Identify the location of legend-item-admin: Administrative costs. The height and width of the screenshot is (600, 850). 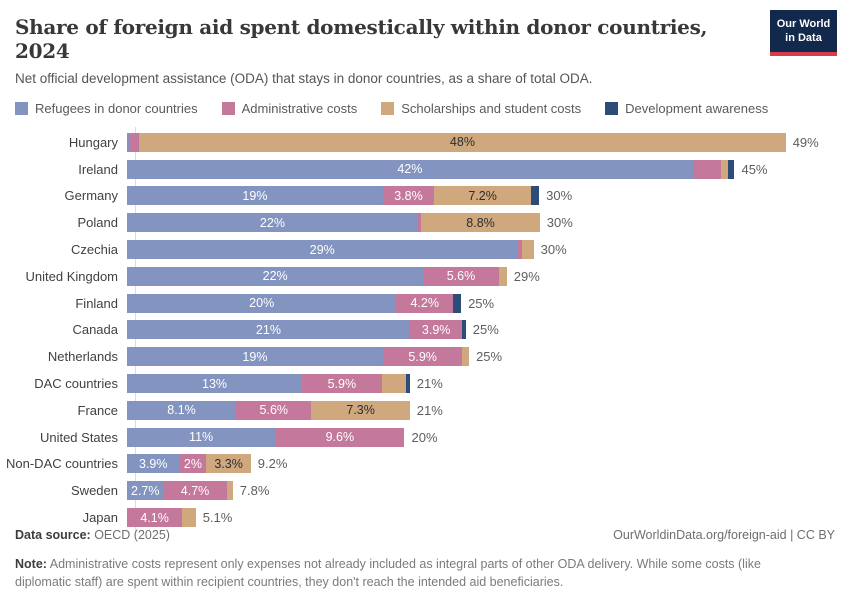
(289, 108).